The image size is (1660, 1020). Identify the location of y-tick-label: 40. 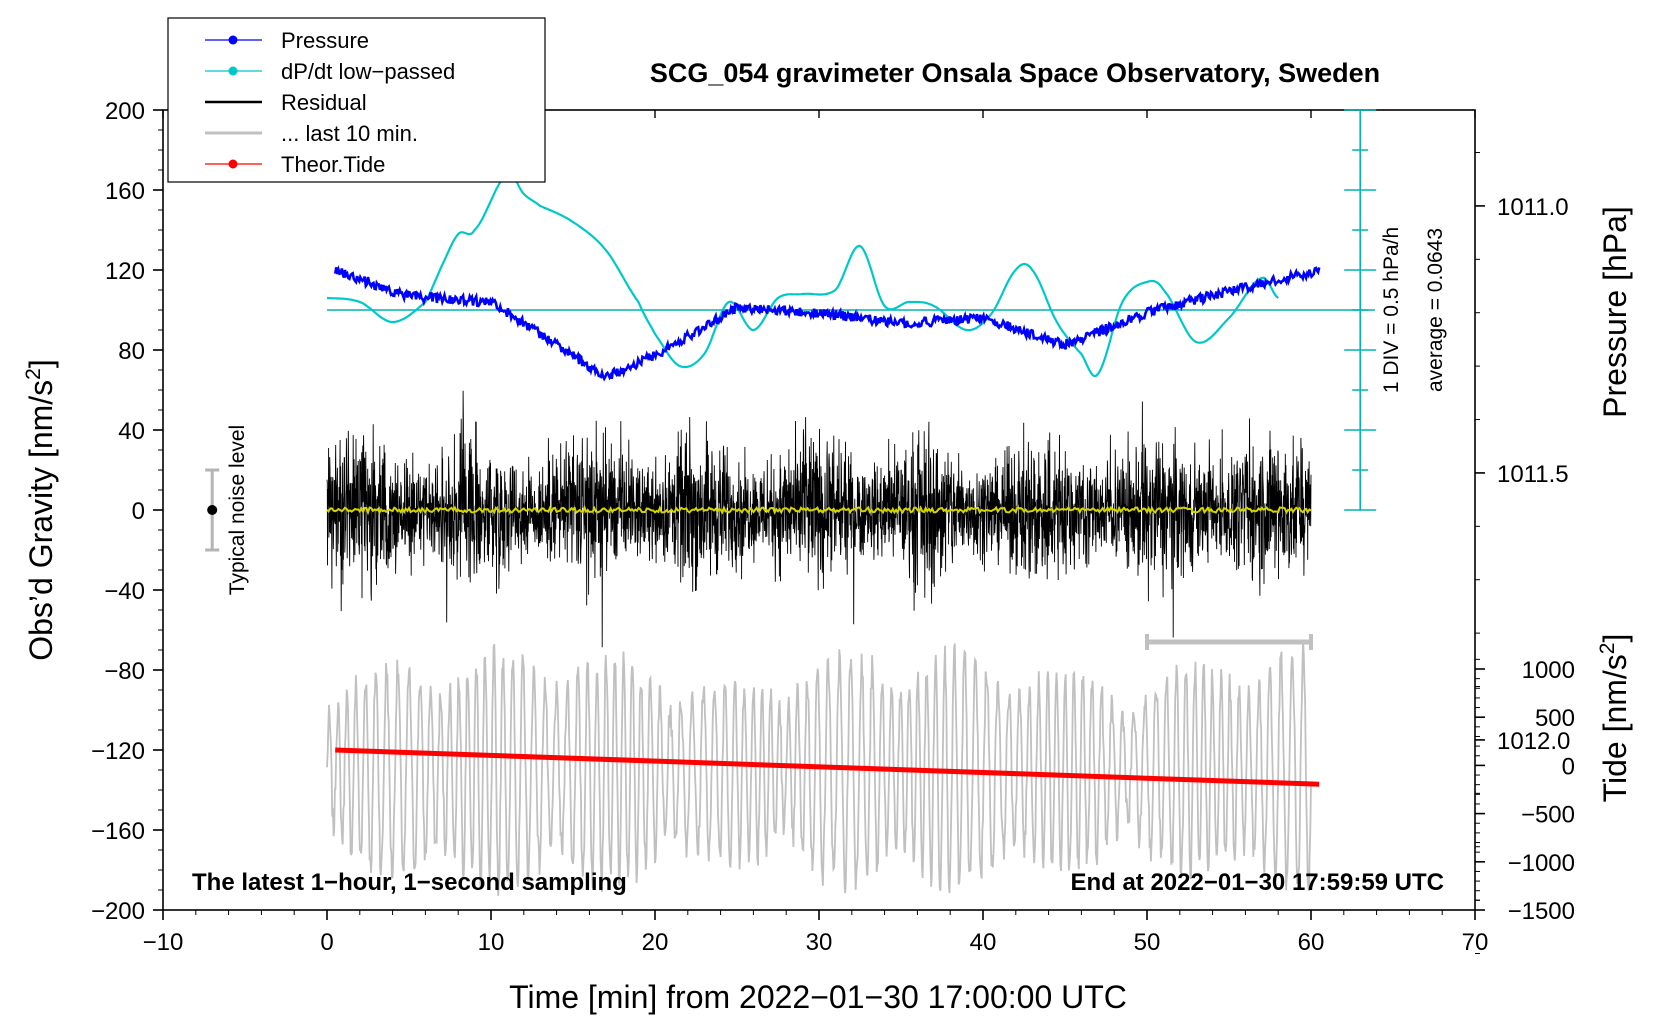
(131, 431).